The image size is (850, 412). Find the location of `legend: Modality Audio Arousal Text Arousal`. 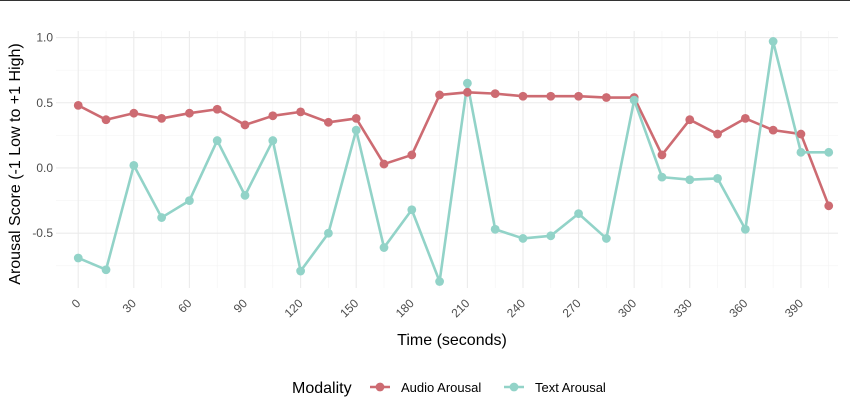

legend: Modality Audio Arousal Text Arousal is located at coordinates (449, 388).